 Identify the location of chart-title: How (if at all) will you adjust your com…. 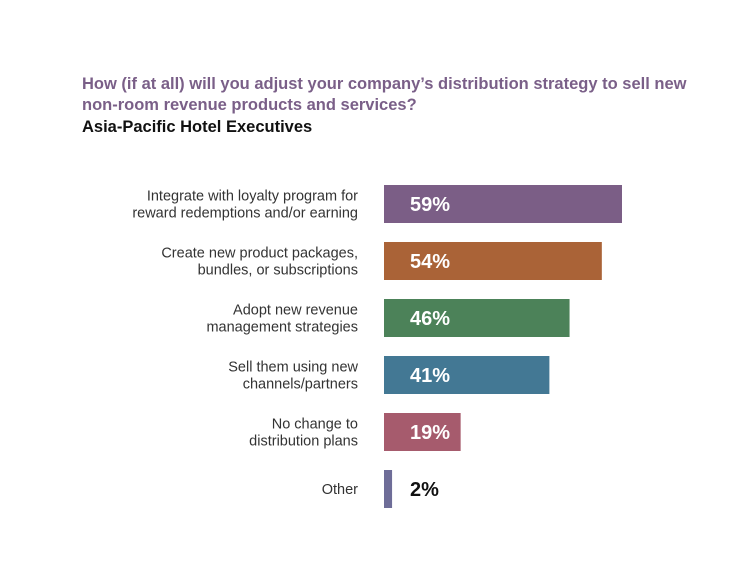
(384, 94).